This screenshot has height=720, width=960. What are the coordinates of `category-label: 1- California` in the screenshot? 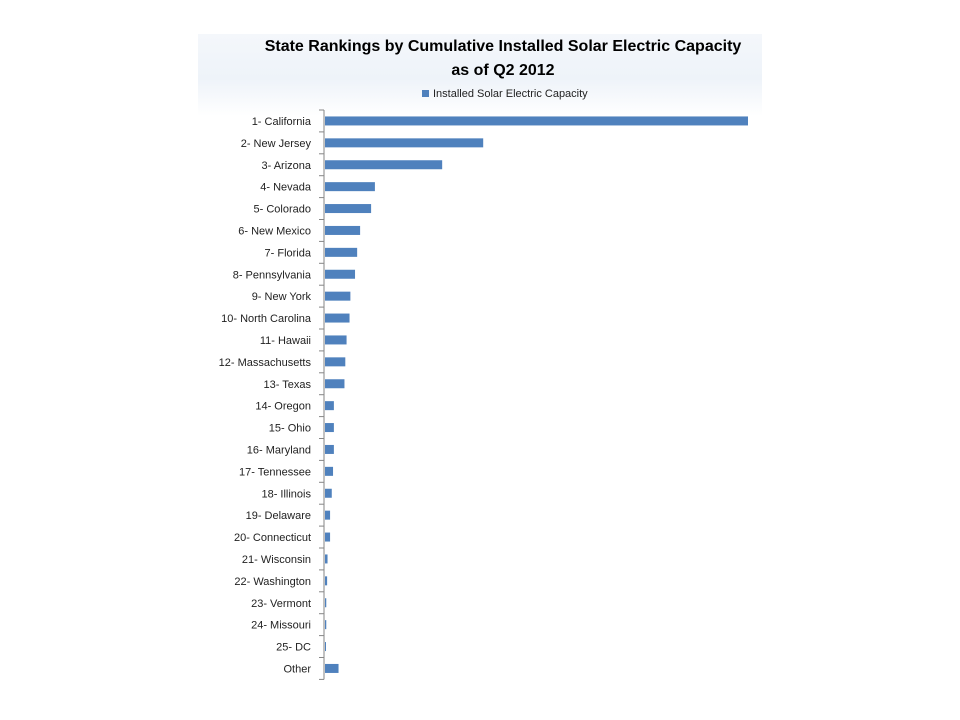 It's located at (282, 122).